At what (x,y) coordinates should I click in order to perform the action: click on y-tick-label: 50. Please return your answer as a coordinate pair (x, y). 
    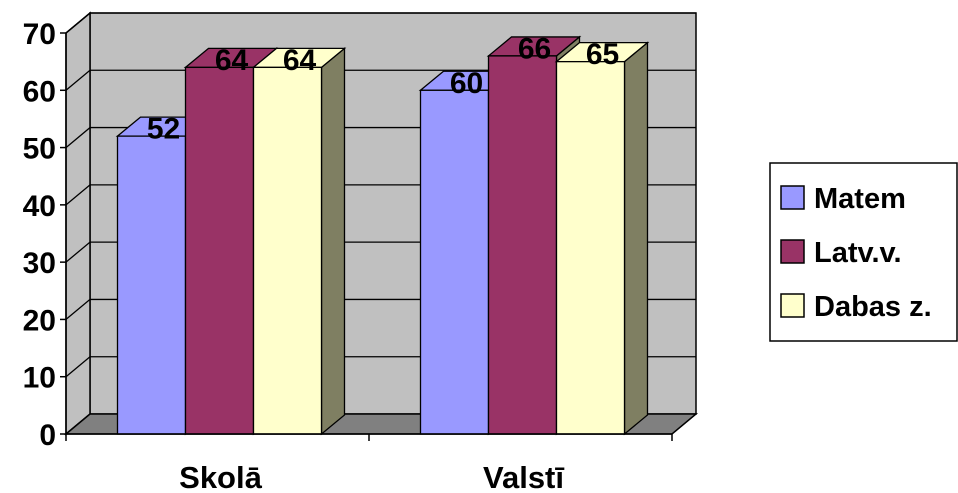
    Looking at the image, I should click on (39, 149).